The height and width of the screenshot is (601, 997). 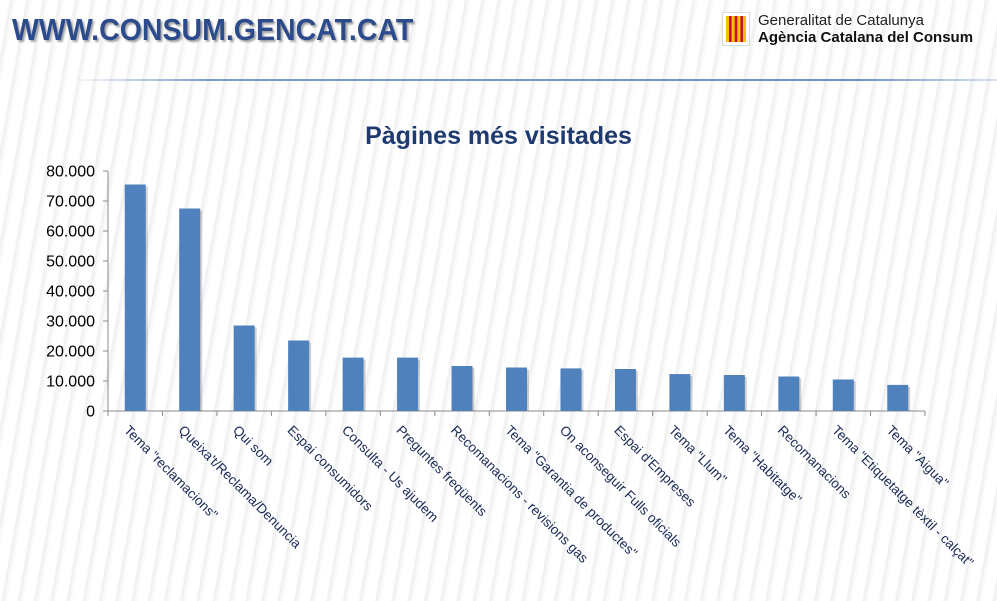 What do you see at coordinates (70, 202) in the screenshot?
I see `y-tick-label: 70.000` at bounding box center [70, 202].